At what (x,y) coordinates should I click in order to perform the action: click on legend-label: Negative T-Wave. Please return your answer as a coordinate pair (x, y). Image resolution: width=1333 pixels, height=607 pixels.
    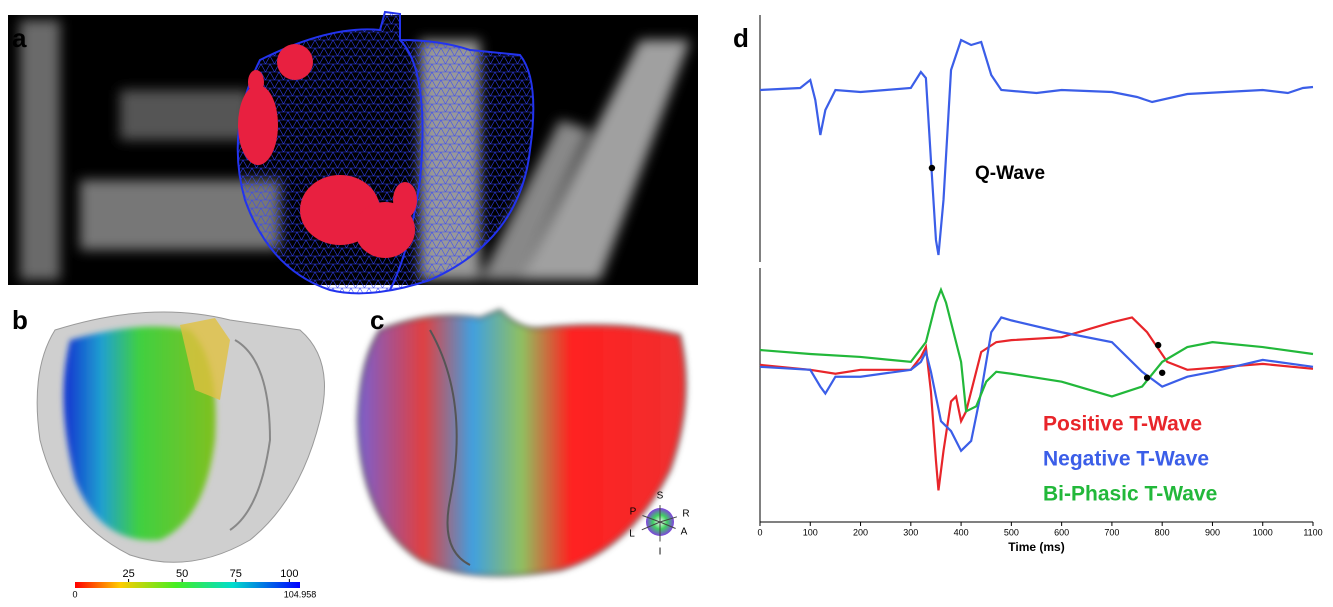
    Looking at the image, I should click on (1126, 459).